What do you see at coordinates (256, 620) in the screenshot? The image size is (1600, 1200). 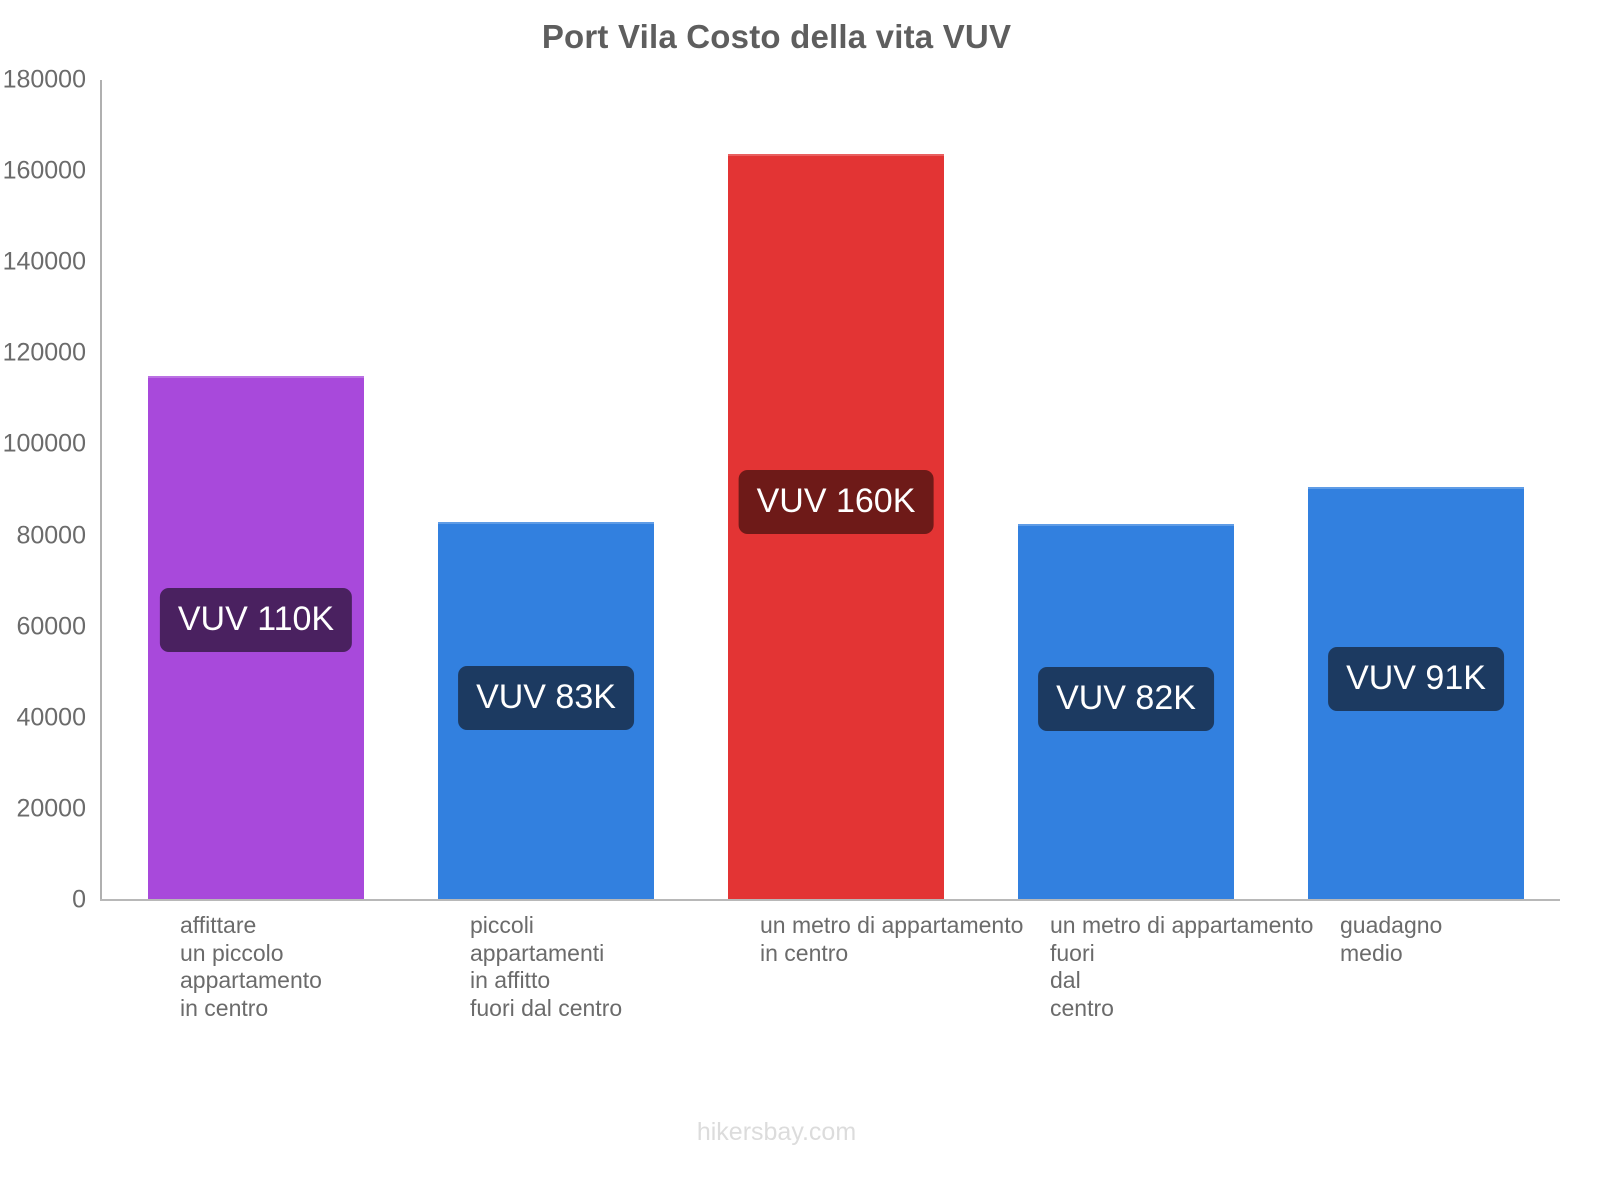 I see `bar-value-label: VUV 110K` at bounding box center [256, 620].